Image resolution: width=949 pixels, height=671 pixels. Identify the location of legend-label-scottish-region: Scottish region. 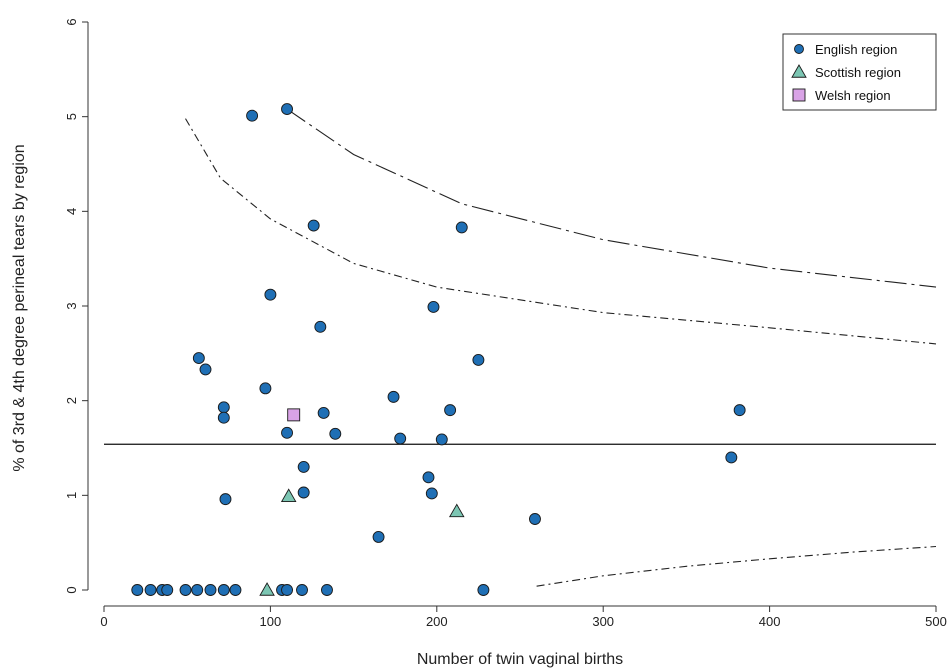
(858, 72).